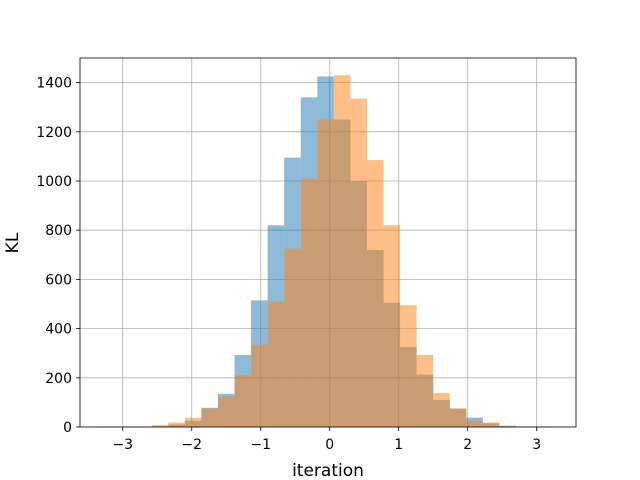 The image size is (640, 480). Describe the element at coordinates (536, 445) in the screenshot. I see `x-tick-label: 3` at that location.